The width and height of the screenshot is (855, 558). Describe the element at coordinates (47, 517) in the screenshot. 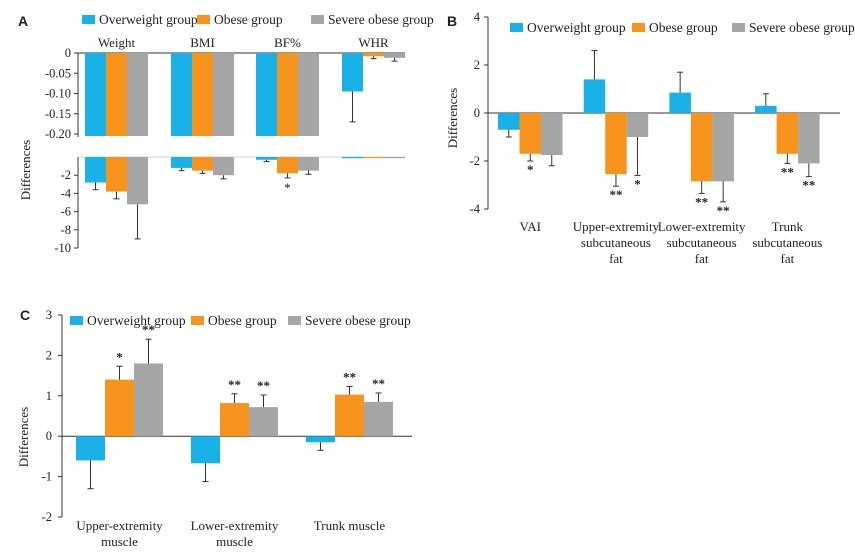

I see `panel-c-ytick-label-6: -2` at that location.